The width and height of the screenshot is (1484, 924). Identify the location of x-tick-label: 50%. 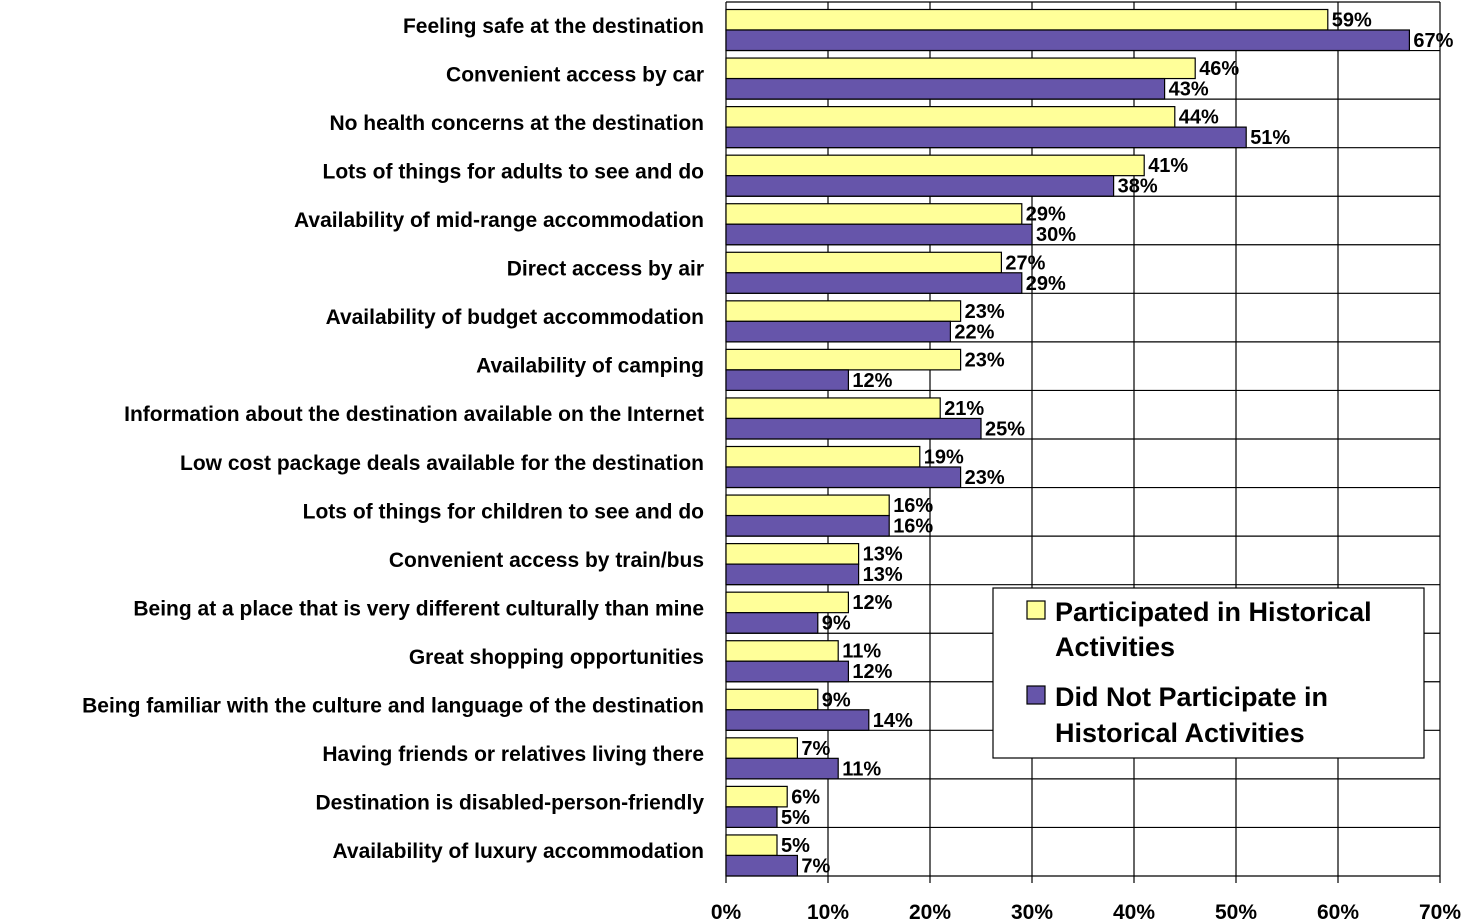
(1236, 912).